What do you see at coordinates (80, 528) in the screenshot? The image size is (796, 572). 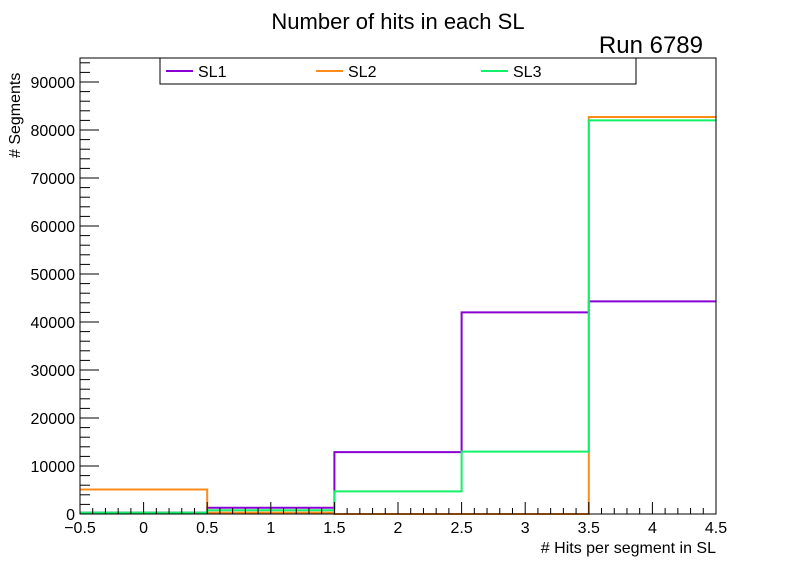 I see `x-tick-label: −0.5` at bounding box center [80, 528].